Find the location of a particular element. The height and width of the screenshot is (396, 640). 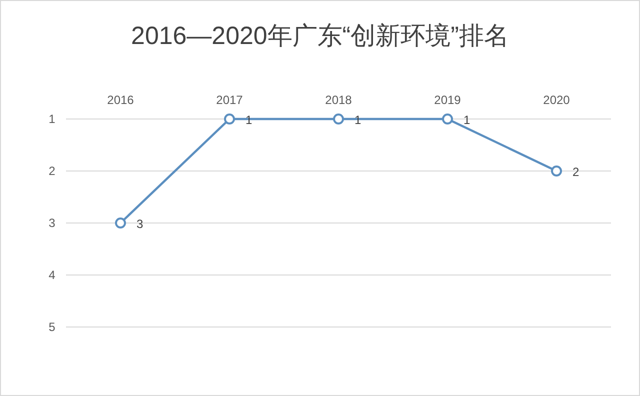

chart-title: 2016—2020年广东“创新环境”排名 is located at coordinates (320, 36).